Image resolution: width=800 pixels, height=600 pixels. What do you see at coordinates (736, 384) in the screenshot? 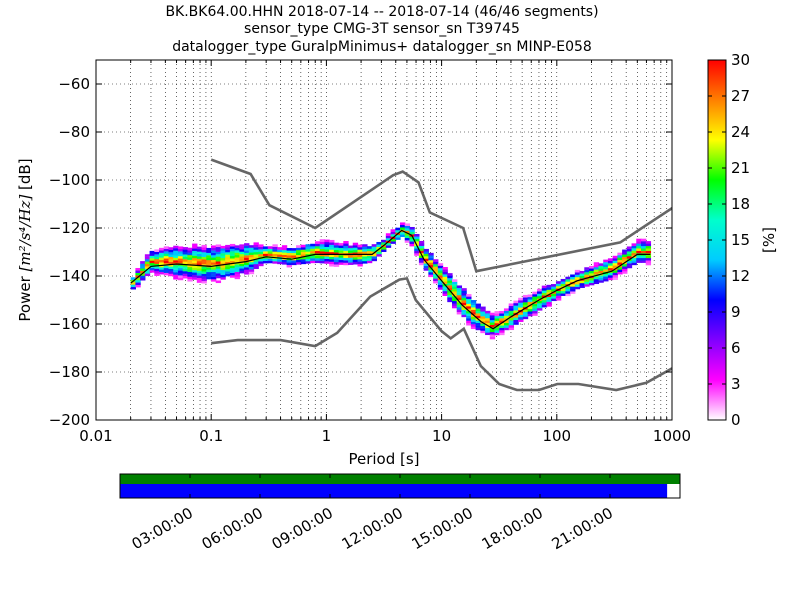
I see `colorbar-tick-label: 3` at bounding box center [736, 384].